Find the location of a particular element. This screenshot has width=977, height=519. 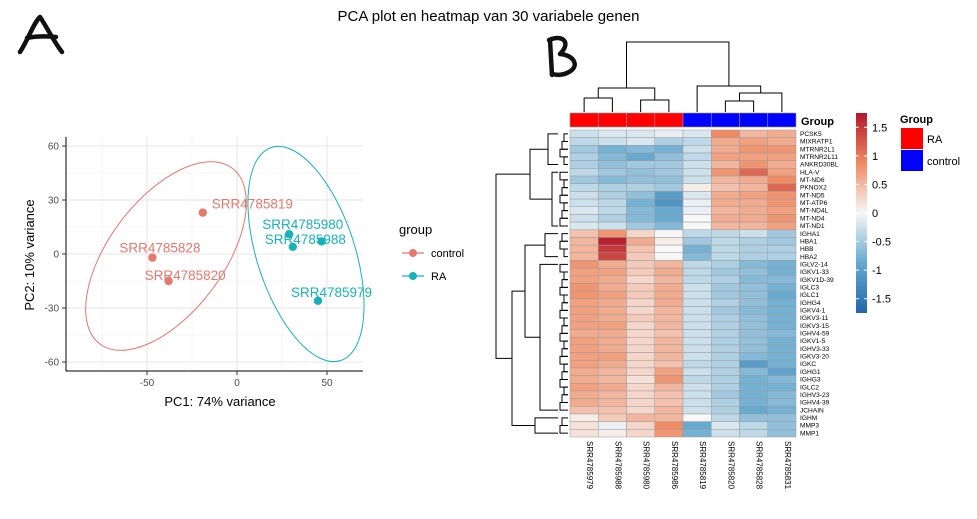

heatmap-row-label: HBA2 is located at coordinates (809, 257).